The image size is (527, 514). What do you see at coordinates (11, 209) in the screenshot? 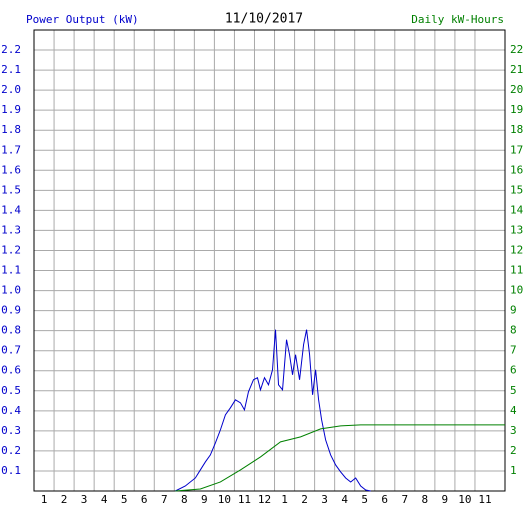
I see `y-tick-label: 1.4` at bounding box center [11, 209].